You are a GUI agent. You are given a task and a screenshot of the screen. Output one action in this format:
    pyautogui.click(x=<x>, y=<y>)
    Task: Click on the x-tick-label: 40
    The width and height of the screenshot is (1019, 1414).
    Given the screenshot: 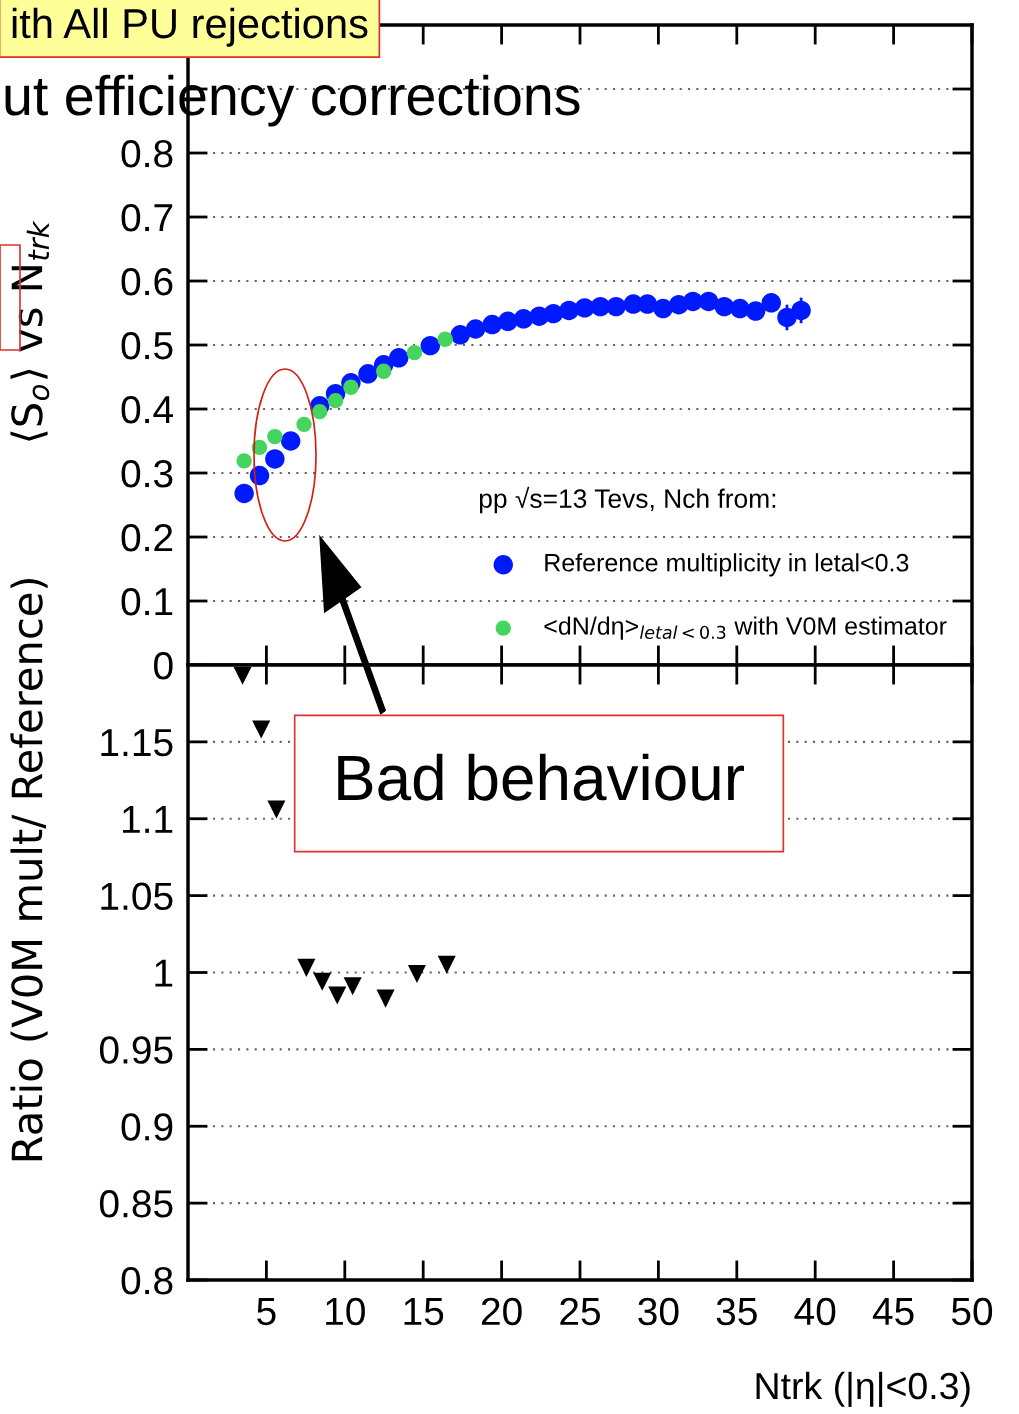 What is the action you would take?
    pyautogui.click(x=815, y=1311)
    